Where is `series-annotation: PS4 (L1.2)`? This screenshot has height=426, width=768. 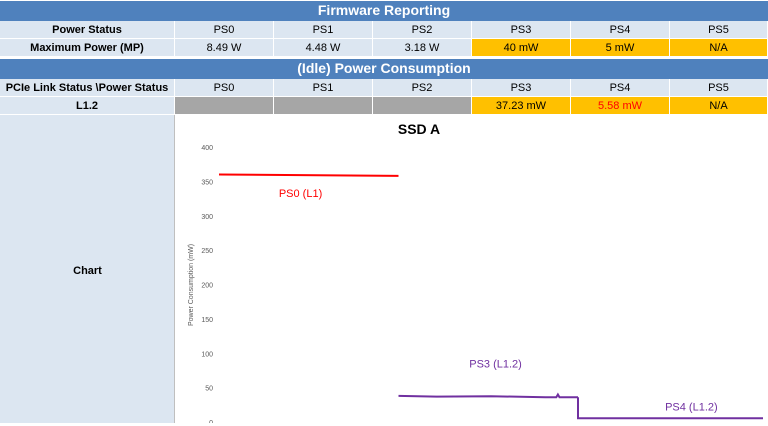 series-annotation: PS4 (L1.2) is located at coordinates (691, 407).